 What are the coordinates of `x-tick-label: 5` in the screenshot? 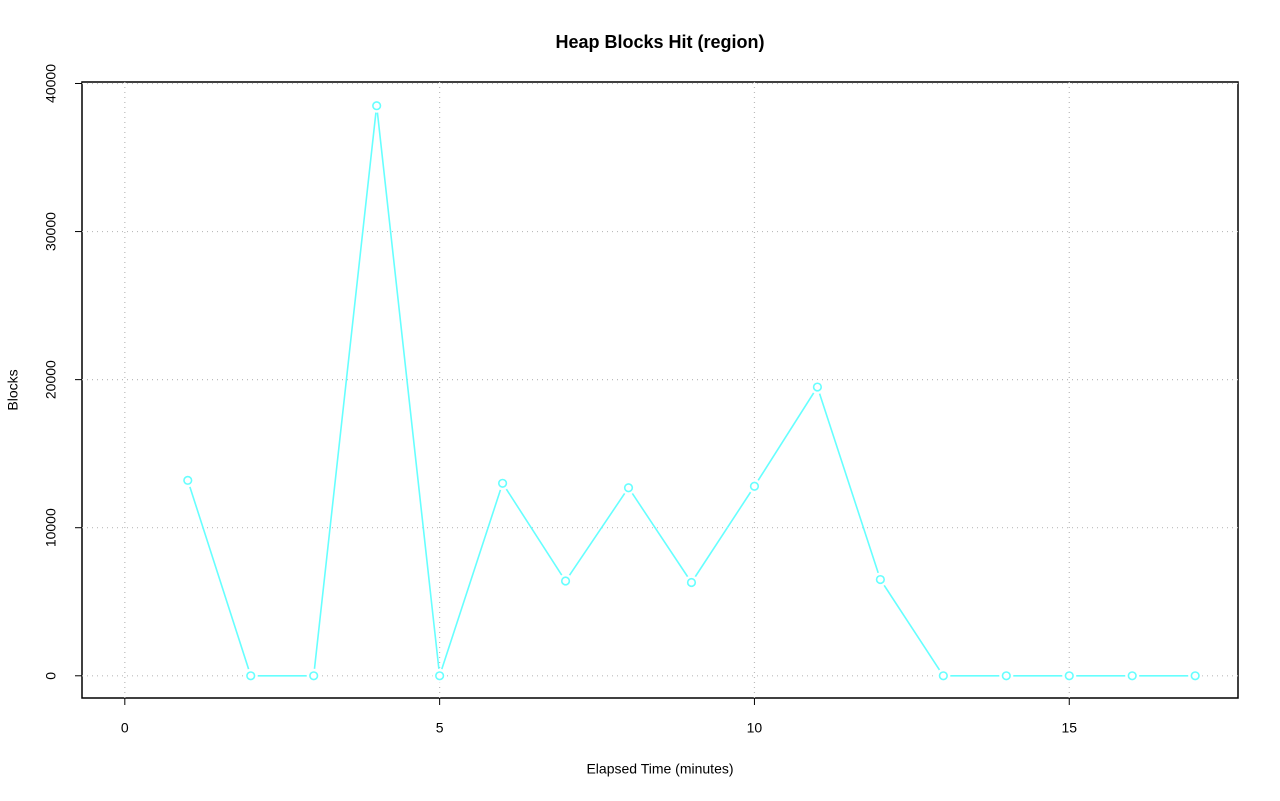 It's located at (440, 728).